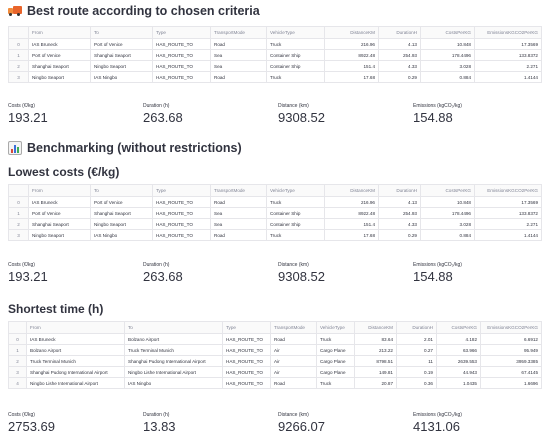 This screenshot has height=444, width=550. Describe the element at coordinates (18, 190) in the screenshot. I see `index-header` at that location.